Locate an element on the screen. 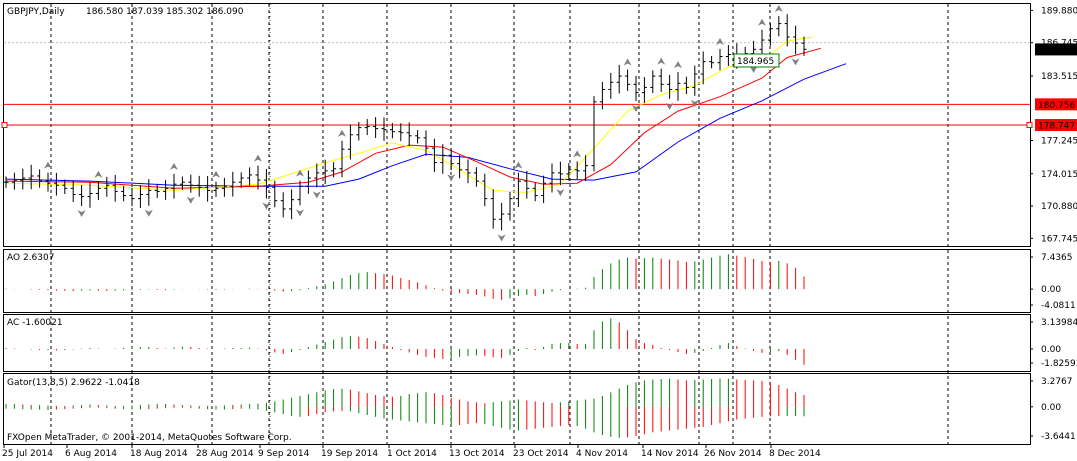  ac-pane is located at coordinates (517, 343).